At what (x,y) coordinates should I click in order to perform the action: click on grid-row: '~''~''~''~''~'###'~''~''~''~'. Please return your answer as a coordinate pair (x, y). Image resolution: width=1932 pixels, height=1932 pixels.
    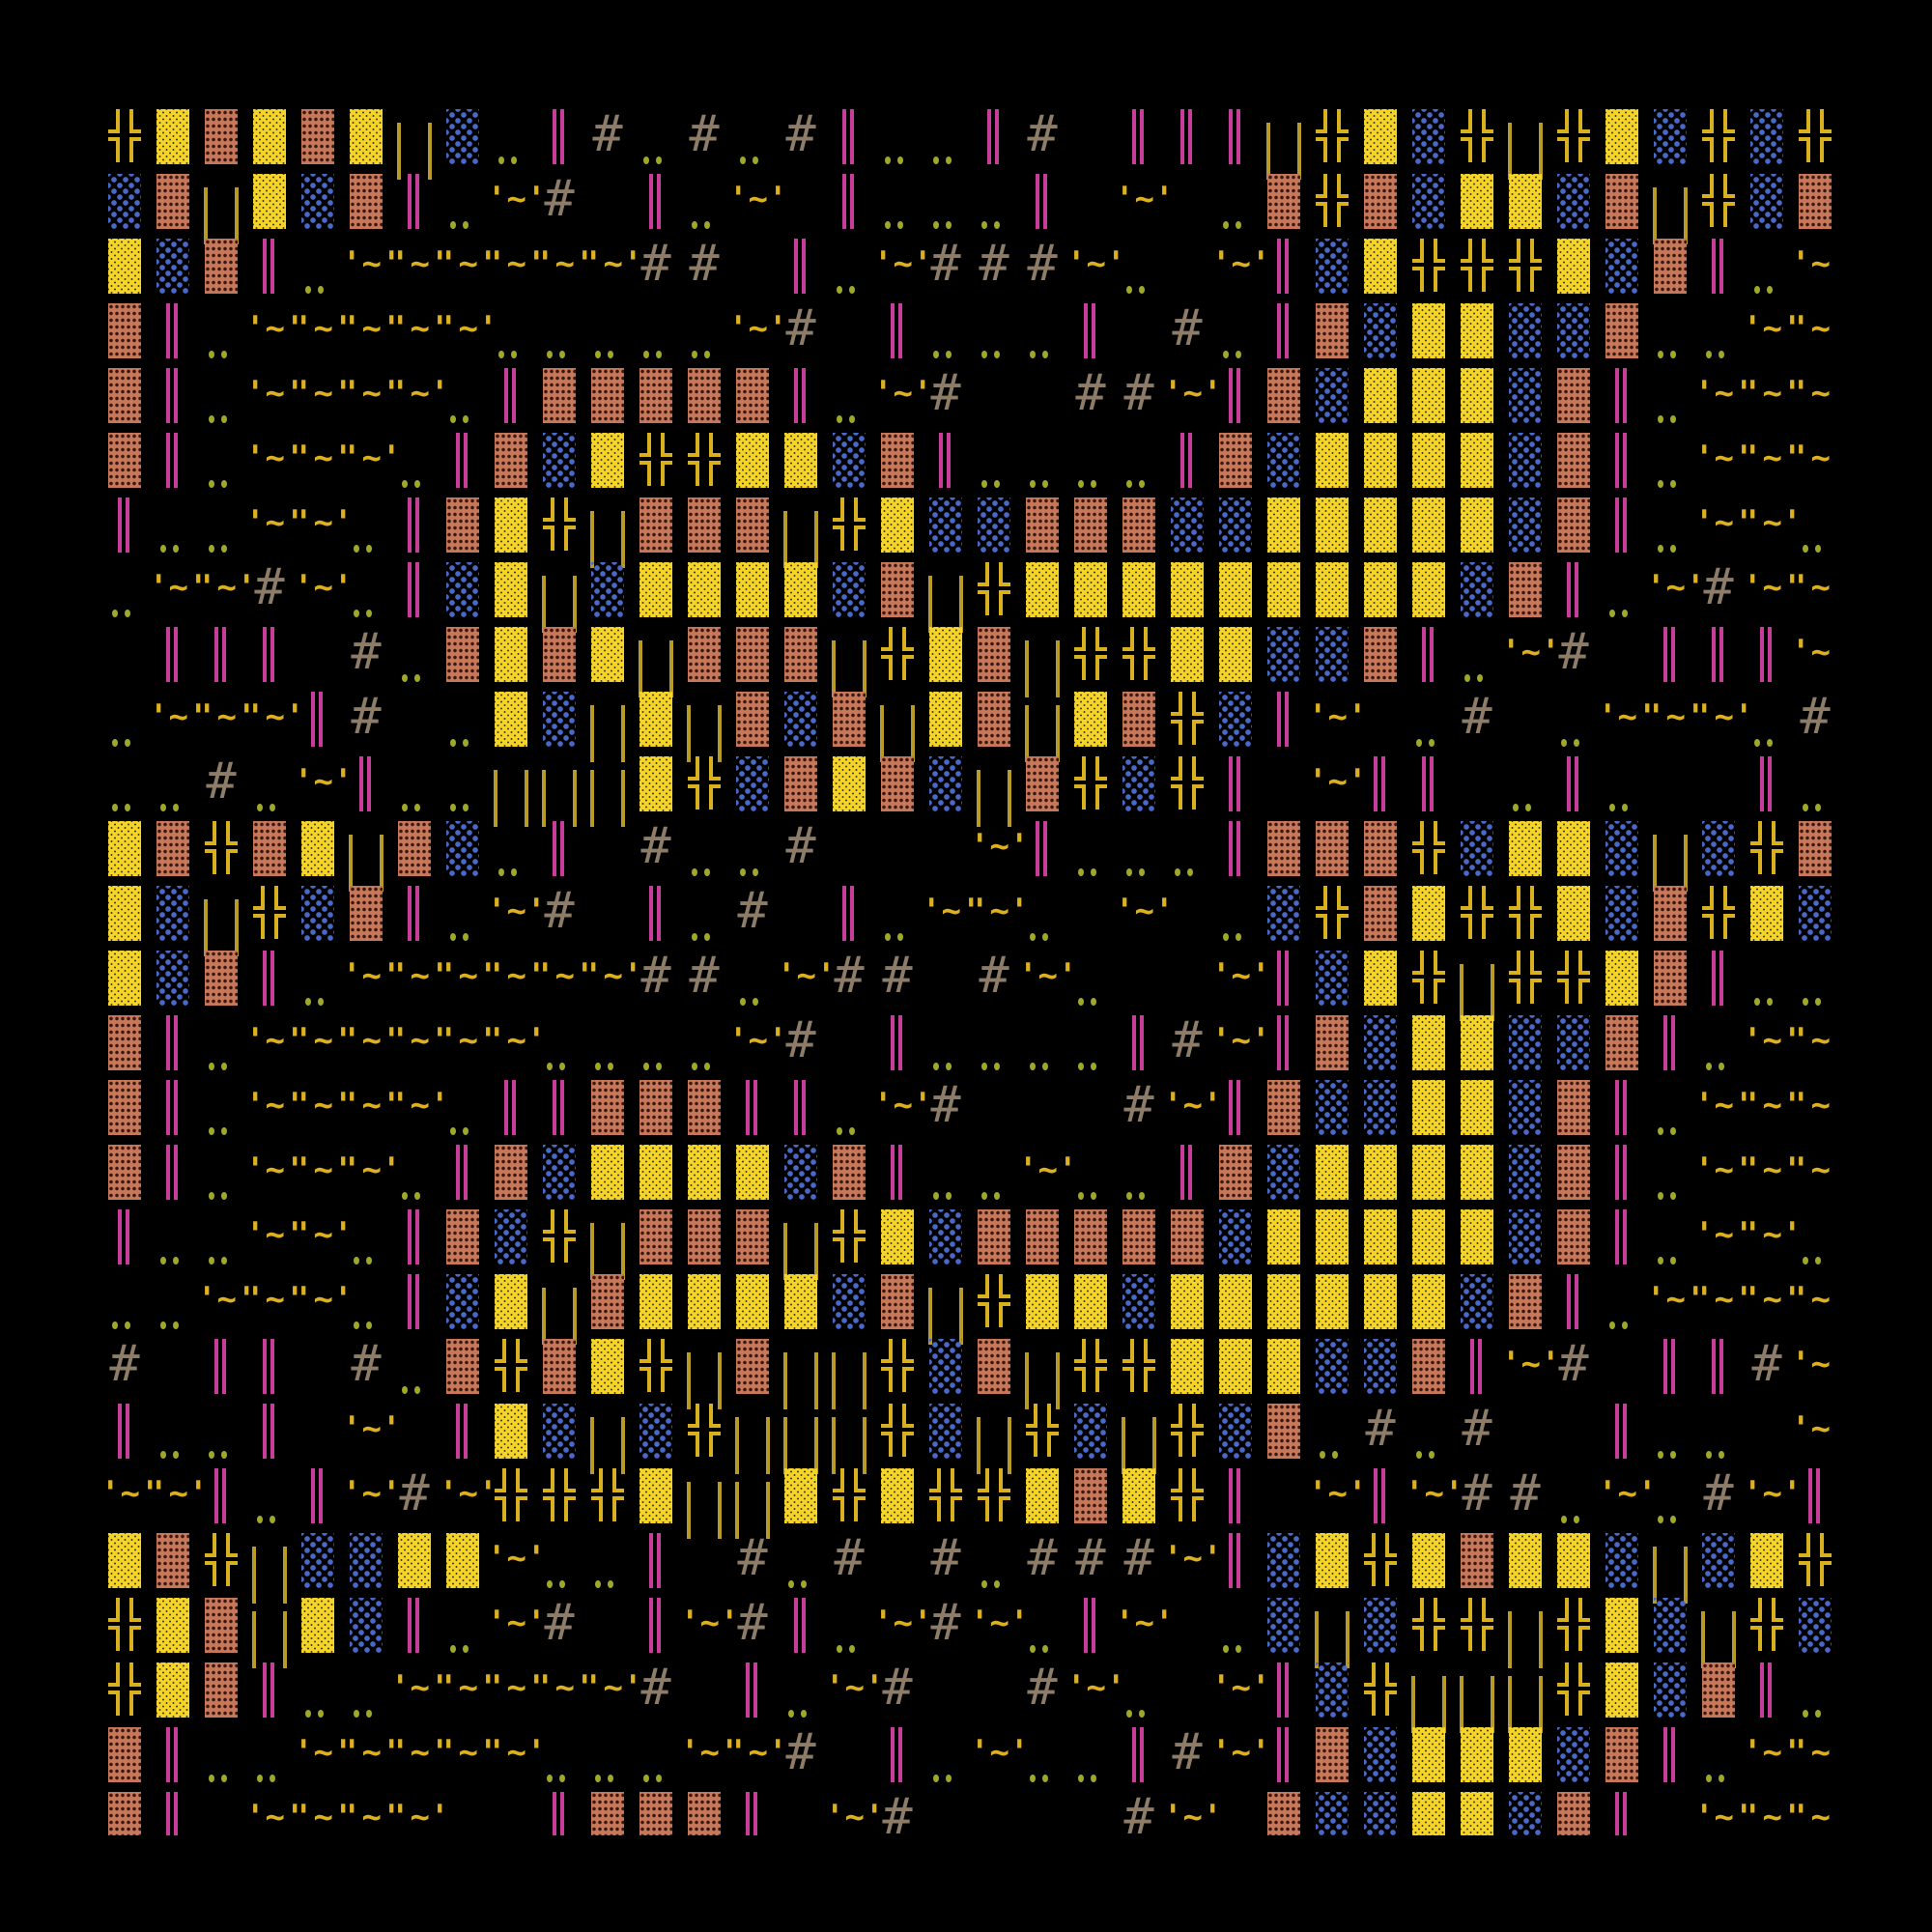
    Looking at the image, I should click on (967, 394).